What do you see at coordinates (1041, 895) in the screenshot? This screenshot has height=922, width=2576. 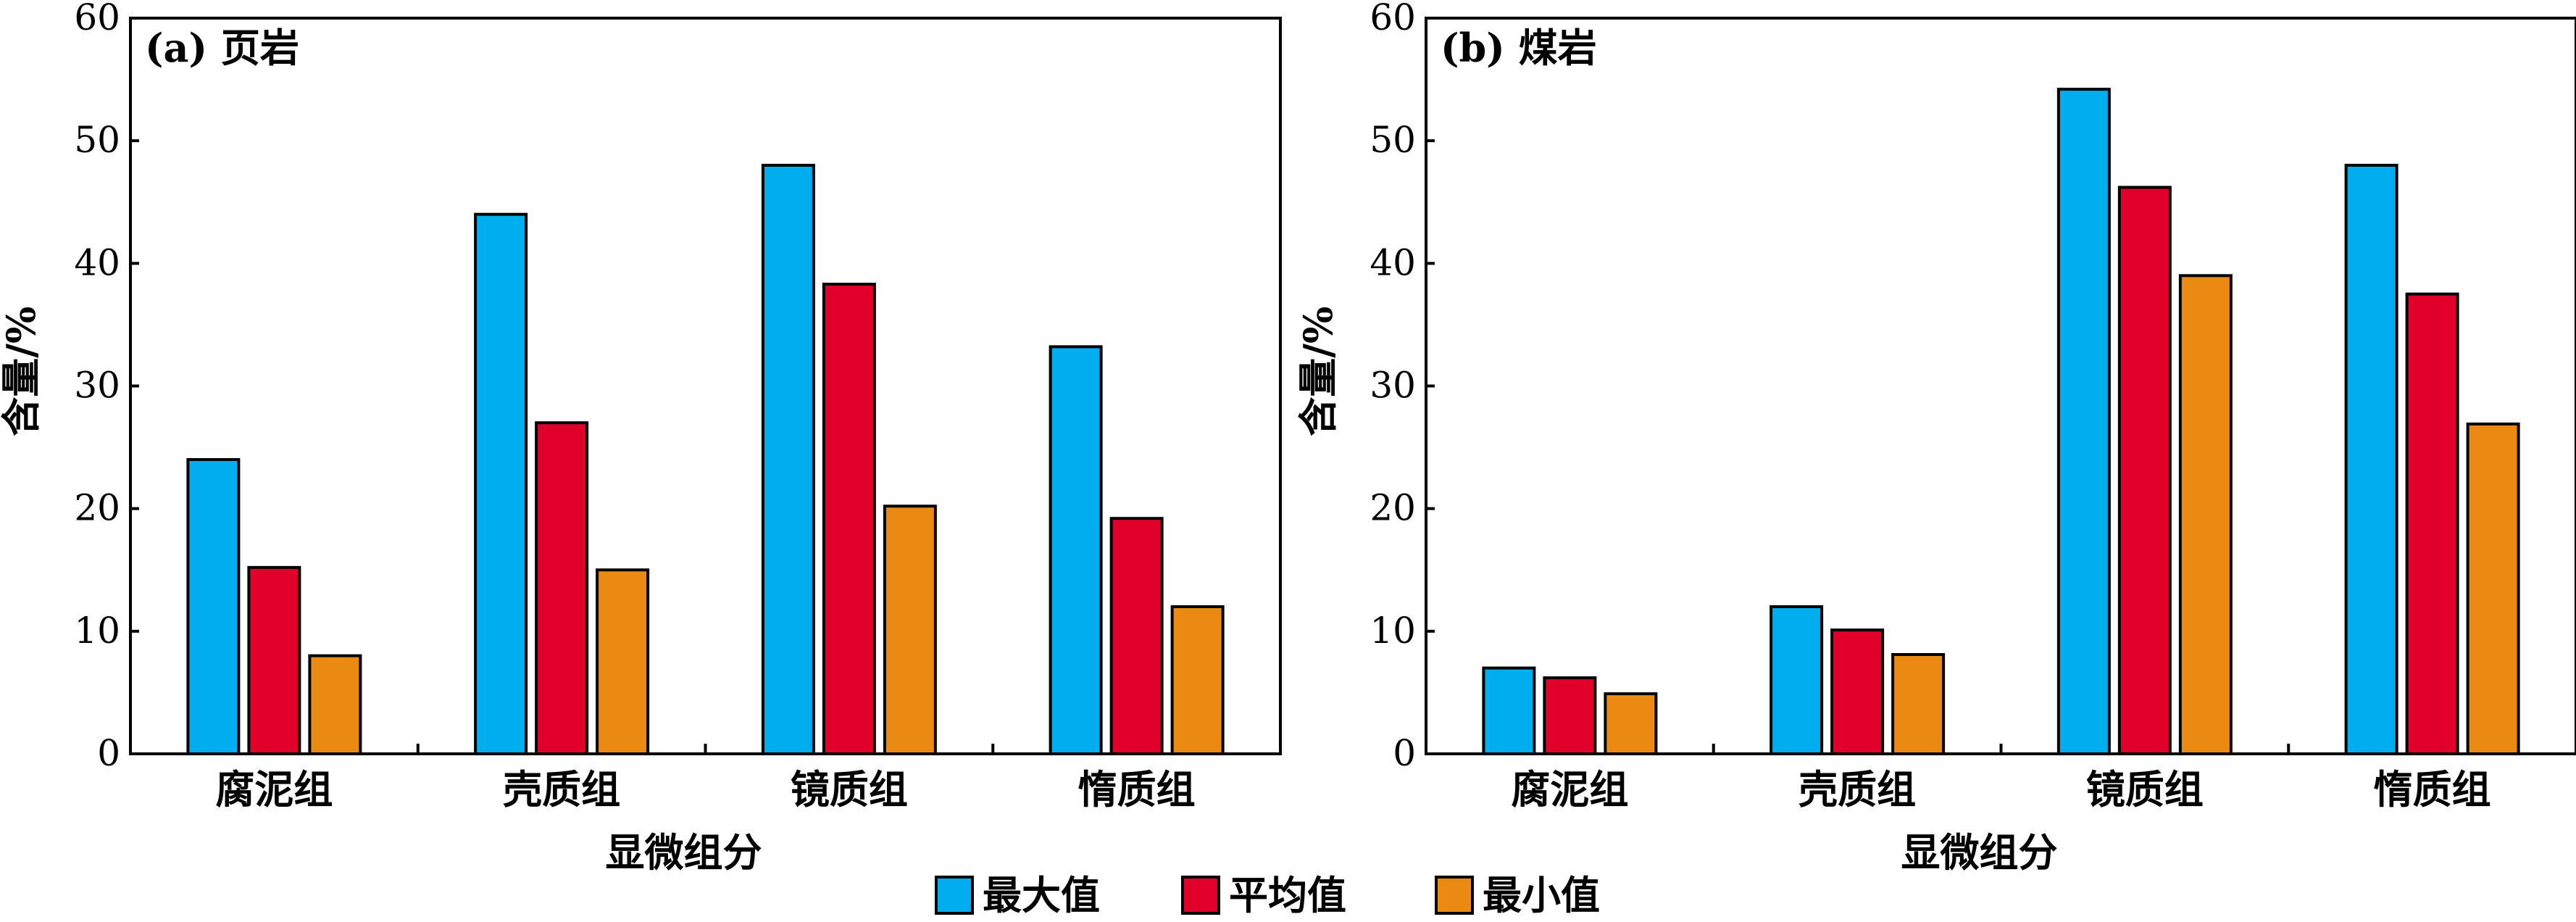 I see `legend-label-max: 最大值` at bounding box center [1041, 895].